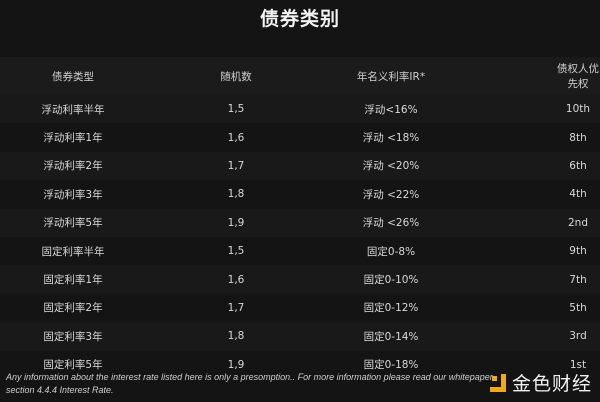  I want to click on cell-bond-type: 固定利率1年, so click(73, 280).